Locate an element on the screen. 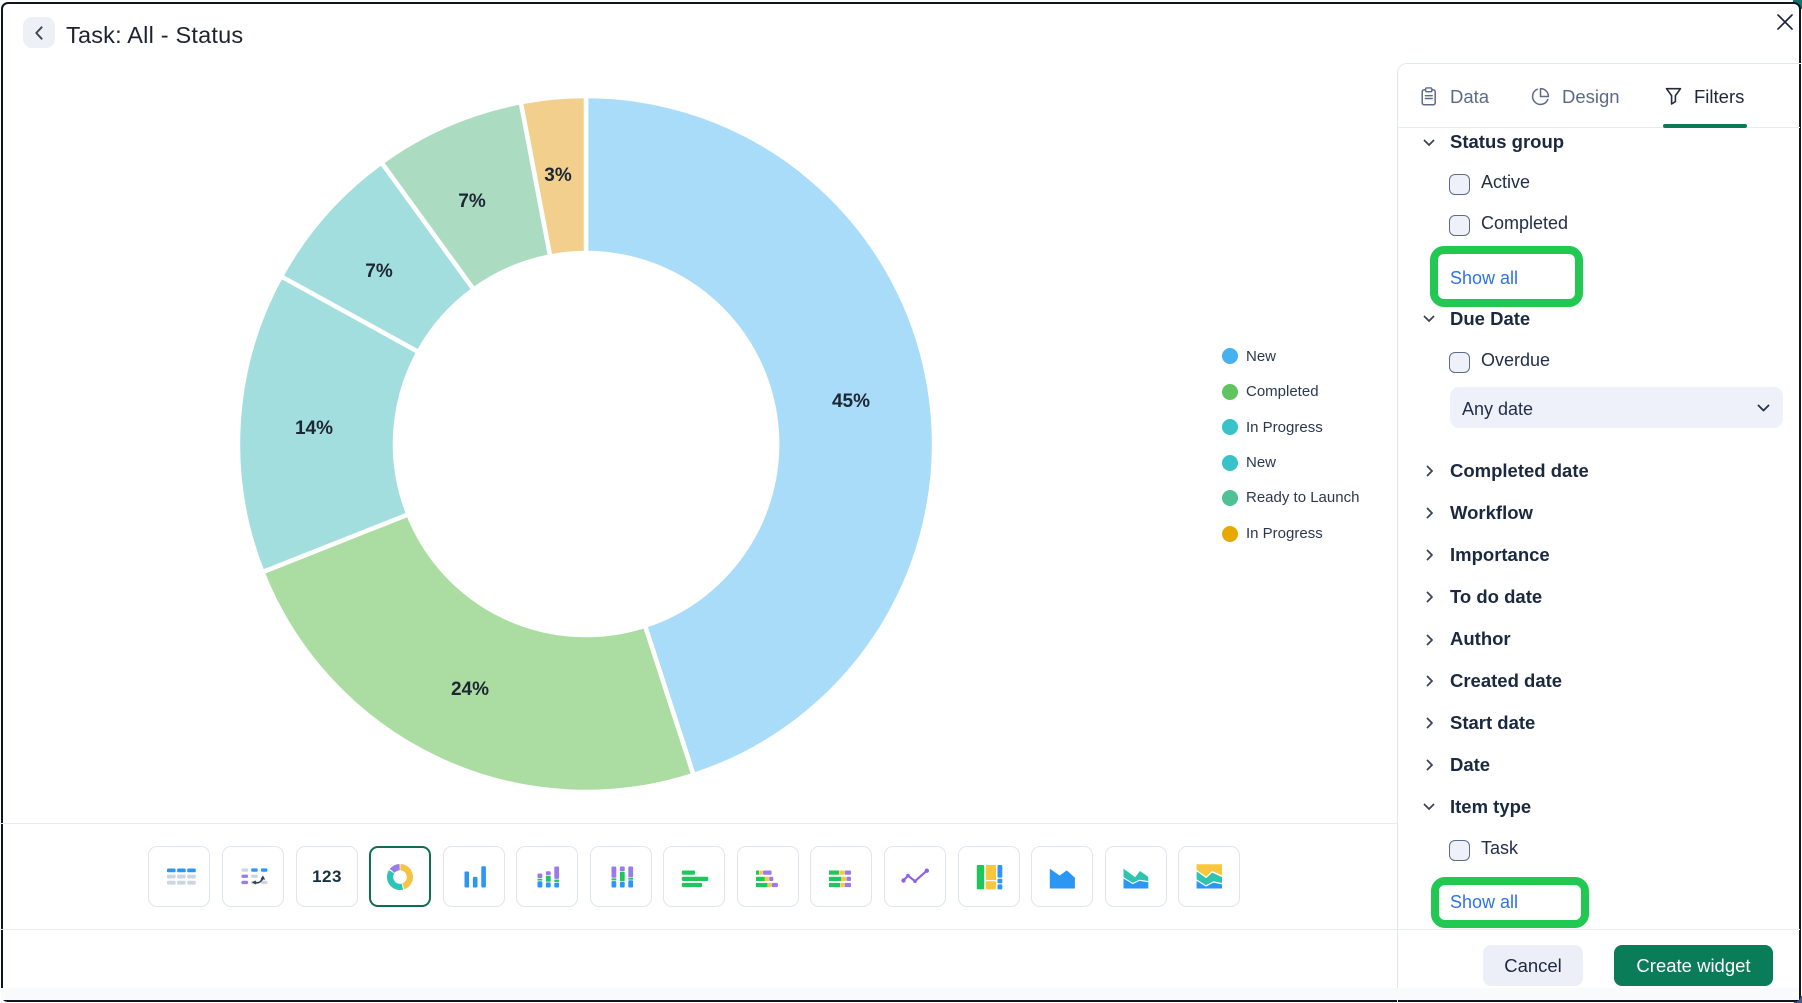  svg-text: 3% is located at coordinates (558, 175).